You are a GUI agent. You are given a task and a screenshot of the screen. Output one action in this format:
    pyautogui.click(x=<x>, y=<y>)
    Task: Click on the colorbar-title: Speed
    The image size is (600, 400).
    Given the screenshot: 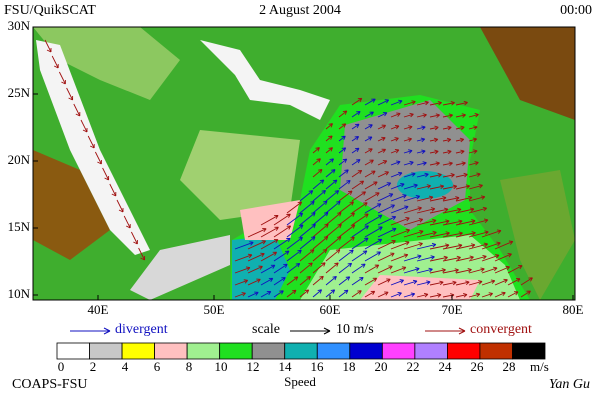 What is the action you would take?
    pyautogui.click(x=300, y=381)
    